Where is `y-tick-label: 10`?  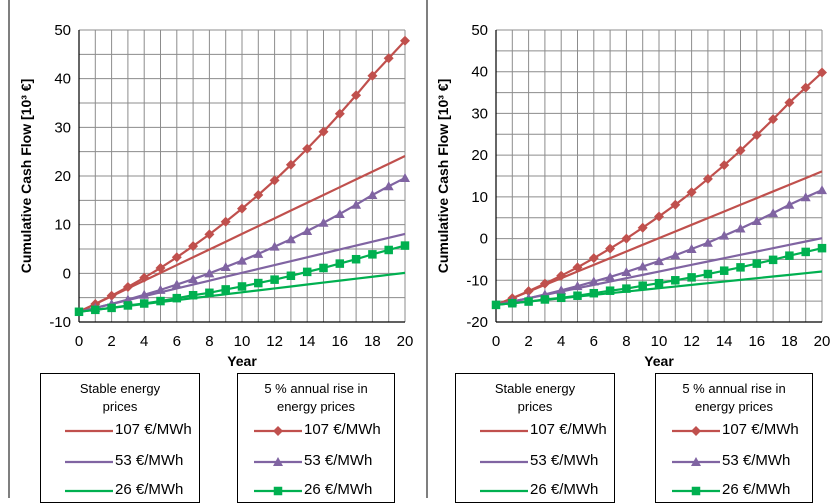
y-tick-label: 10 is located at coordinates (62, 225).